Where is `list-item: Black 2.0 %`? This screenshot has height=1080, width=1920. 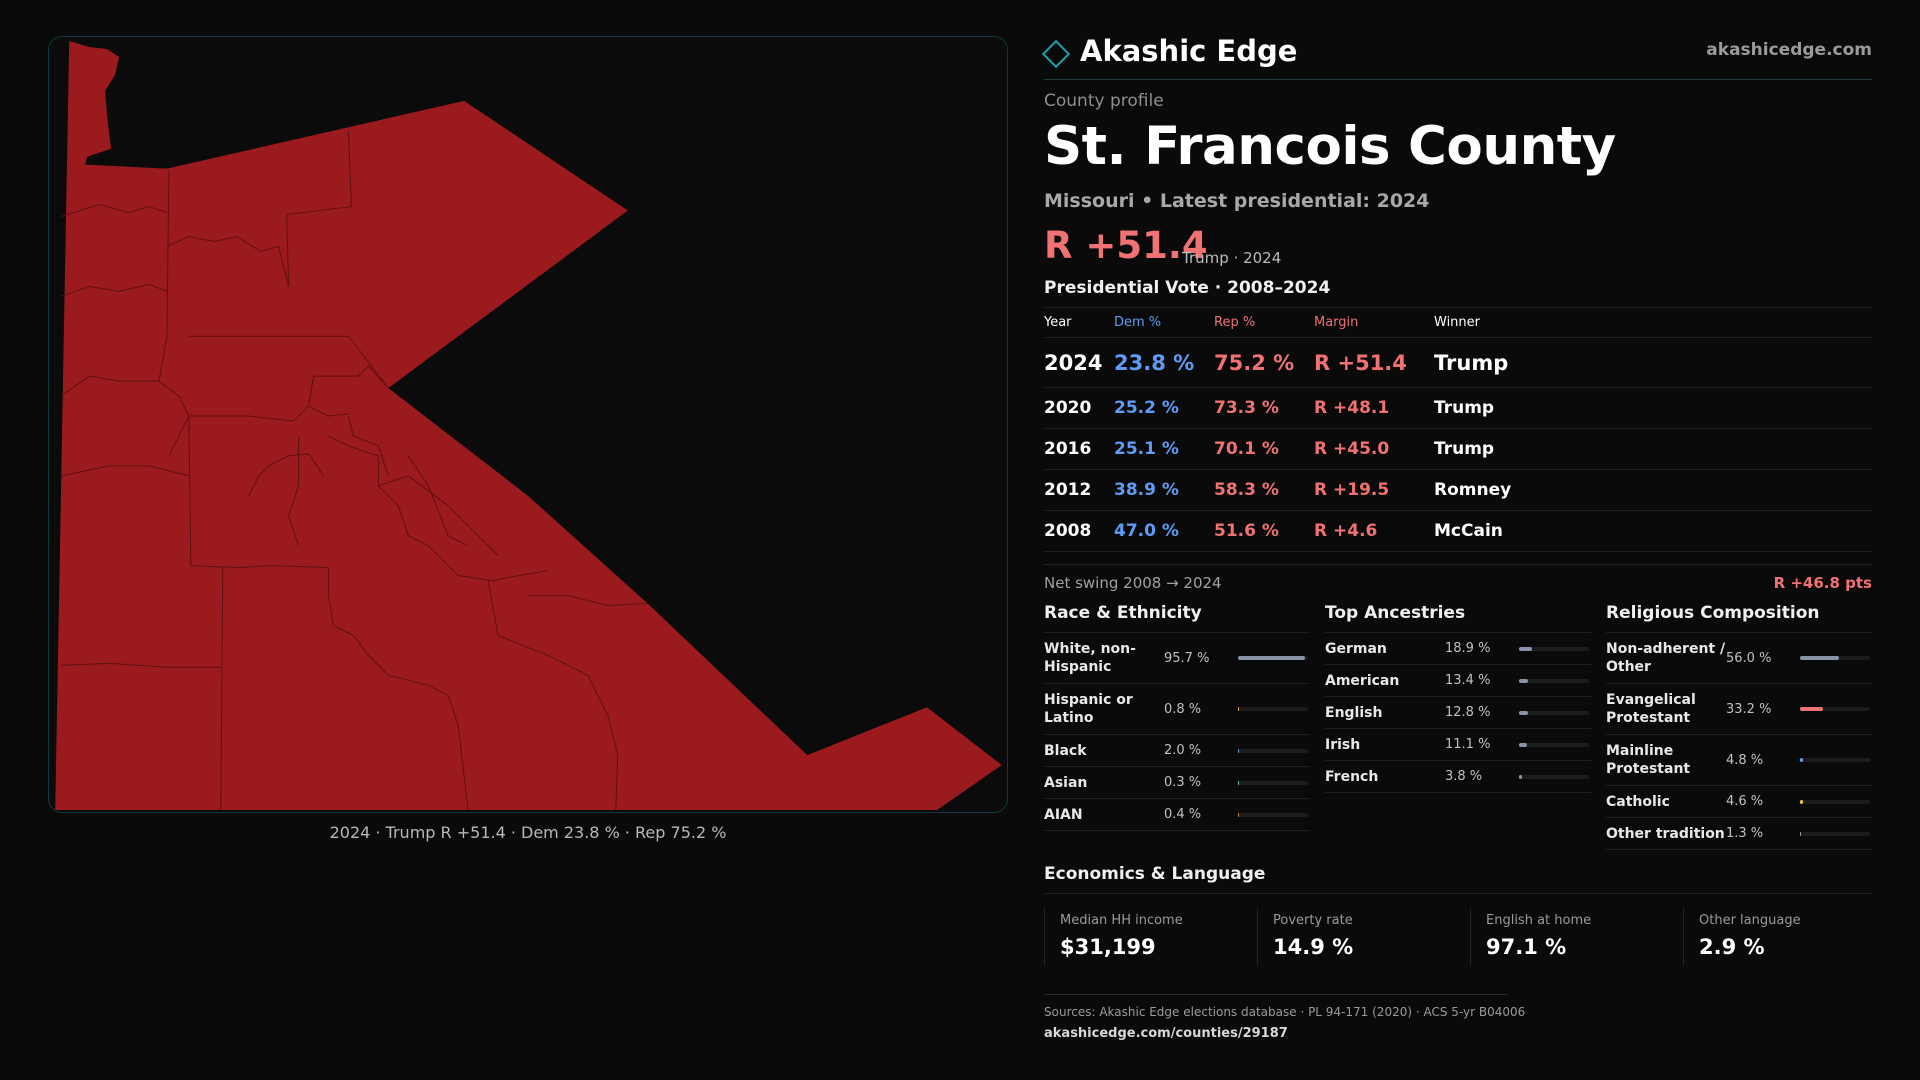 list-item: Black 2.0 % is located at coordinates (1177, 751).